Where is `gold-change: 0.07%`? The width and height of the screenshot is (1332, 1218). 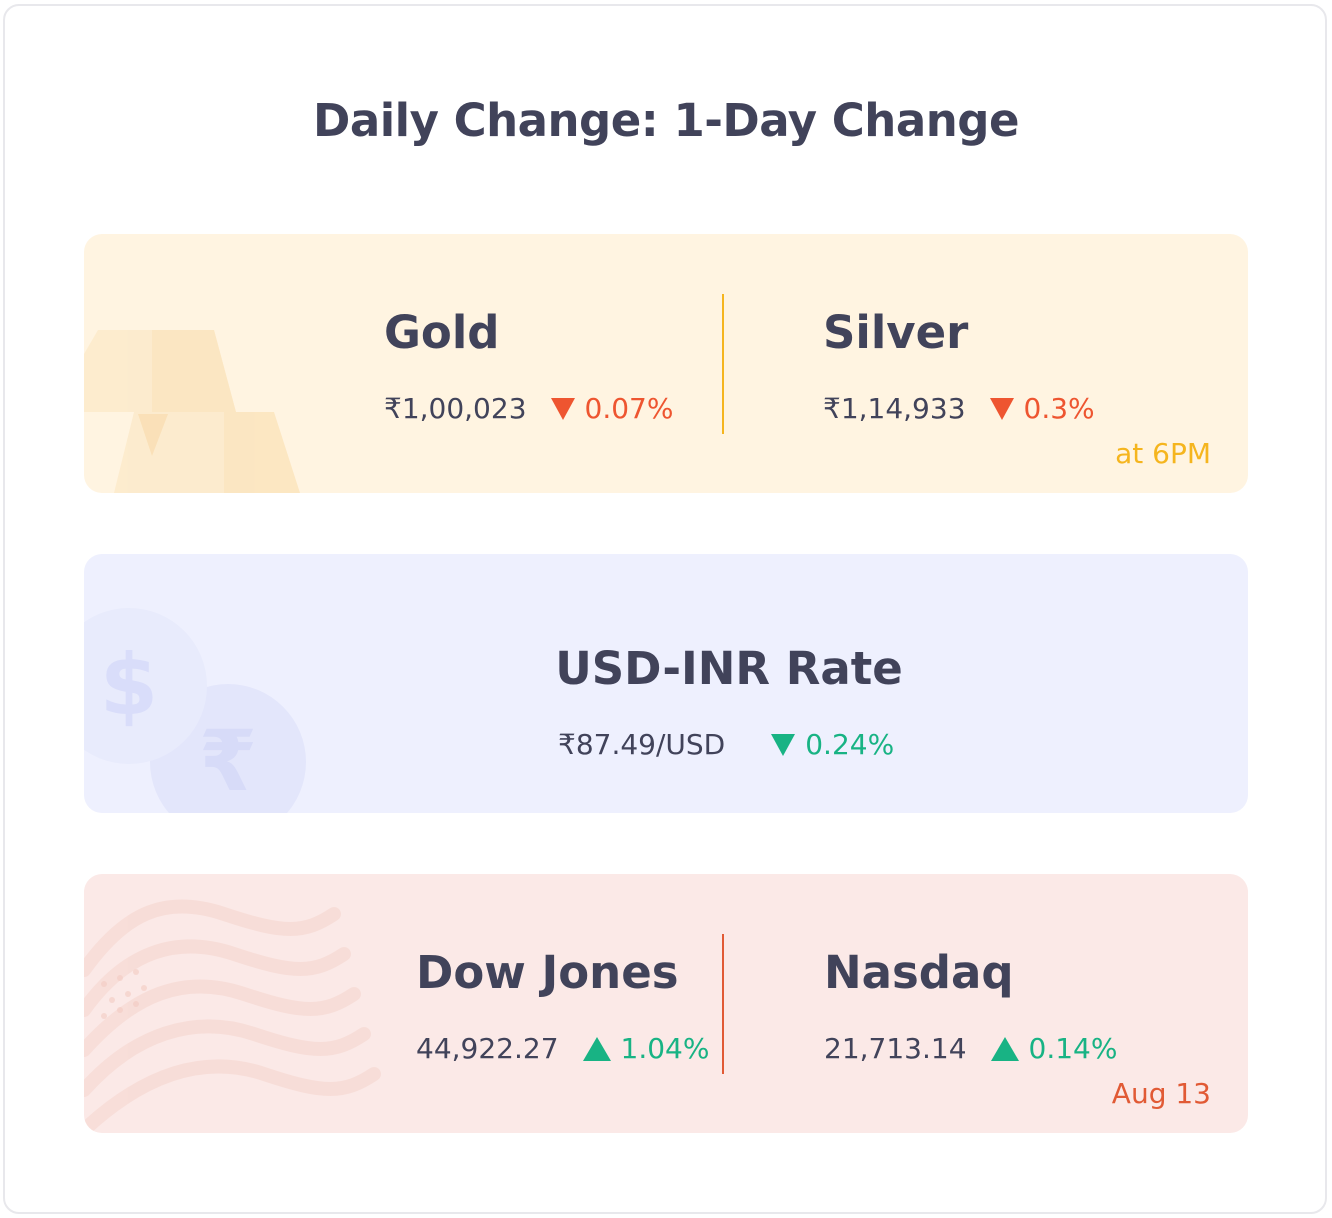
gold-change: 0.07% is located at coordinates (612, 408).